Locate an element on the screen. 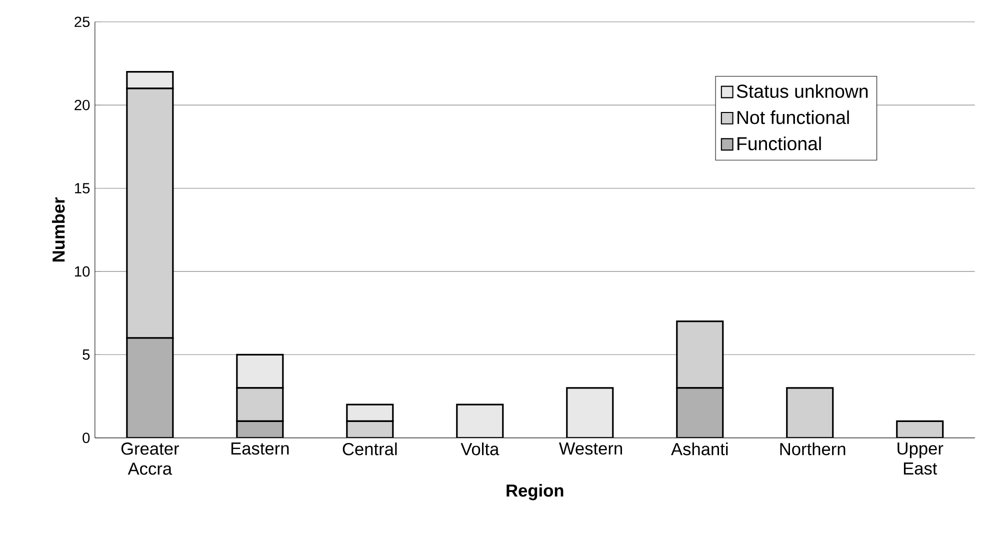 This screenshot has height=543, width=993. x-tick-label: Western is located at coordinates (590, 448).